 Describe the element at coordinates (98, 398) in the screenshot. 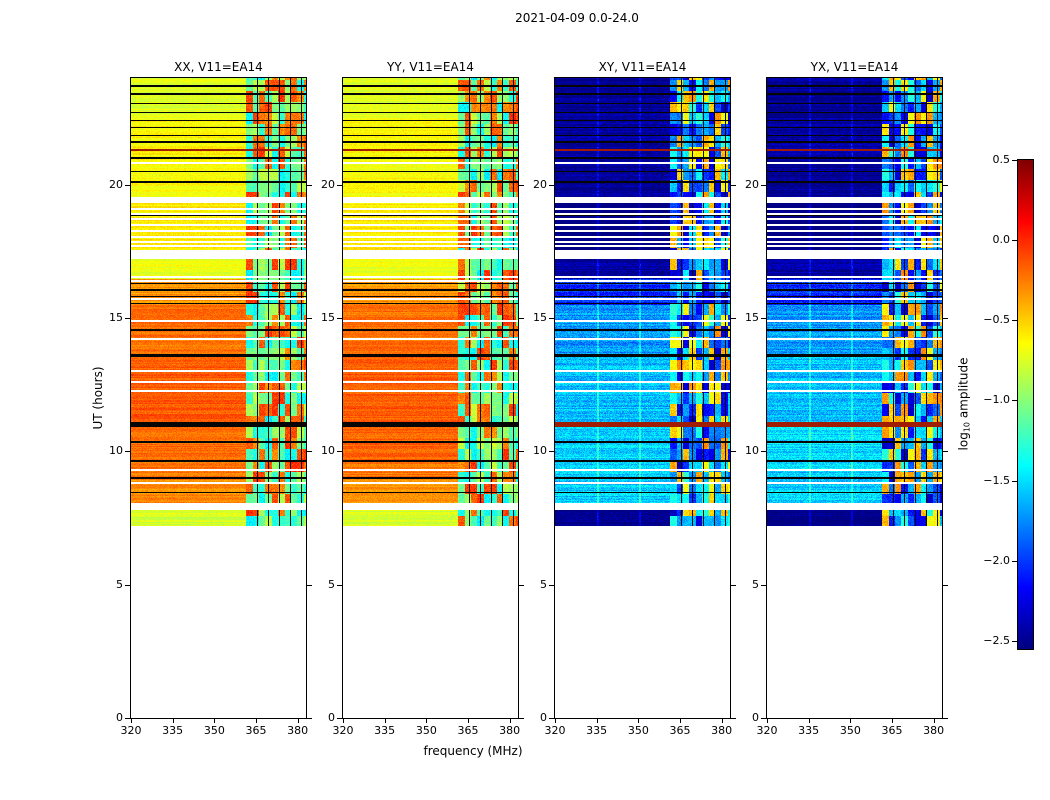

I see `y-axis-label: UT (hours)` at that location.